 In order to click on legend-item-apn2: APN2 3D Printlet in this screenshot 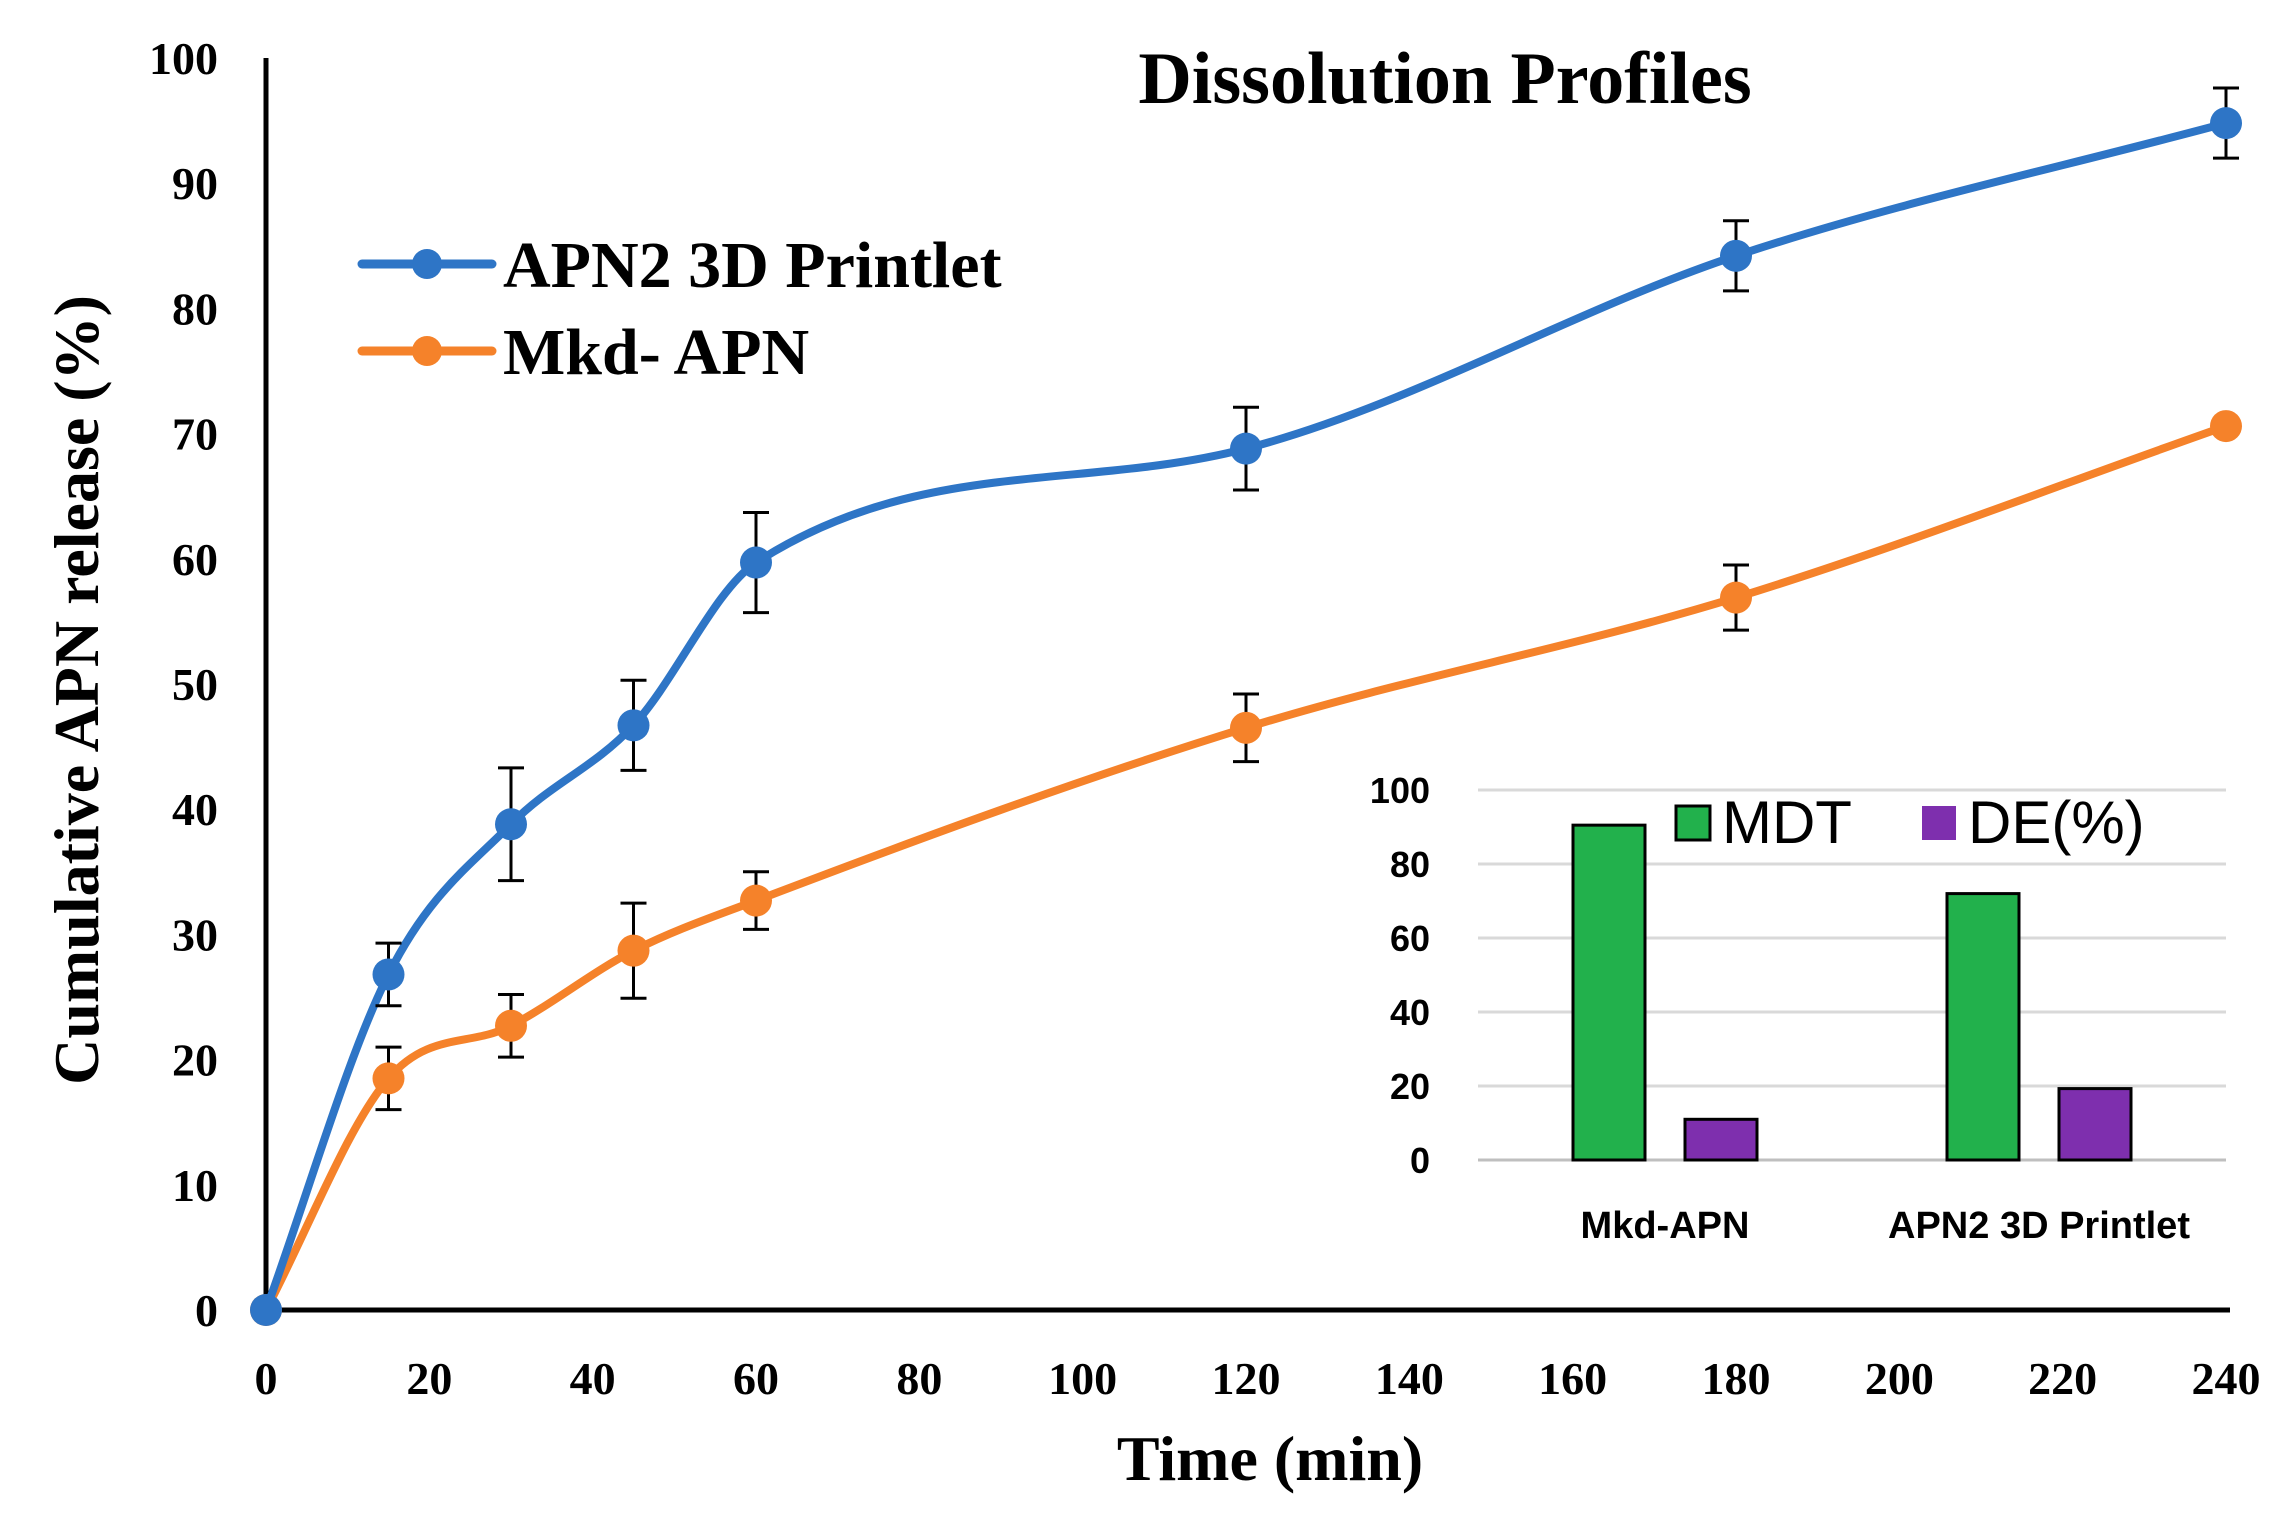, I will do `click(679, 265)`.